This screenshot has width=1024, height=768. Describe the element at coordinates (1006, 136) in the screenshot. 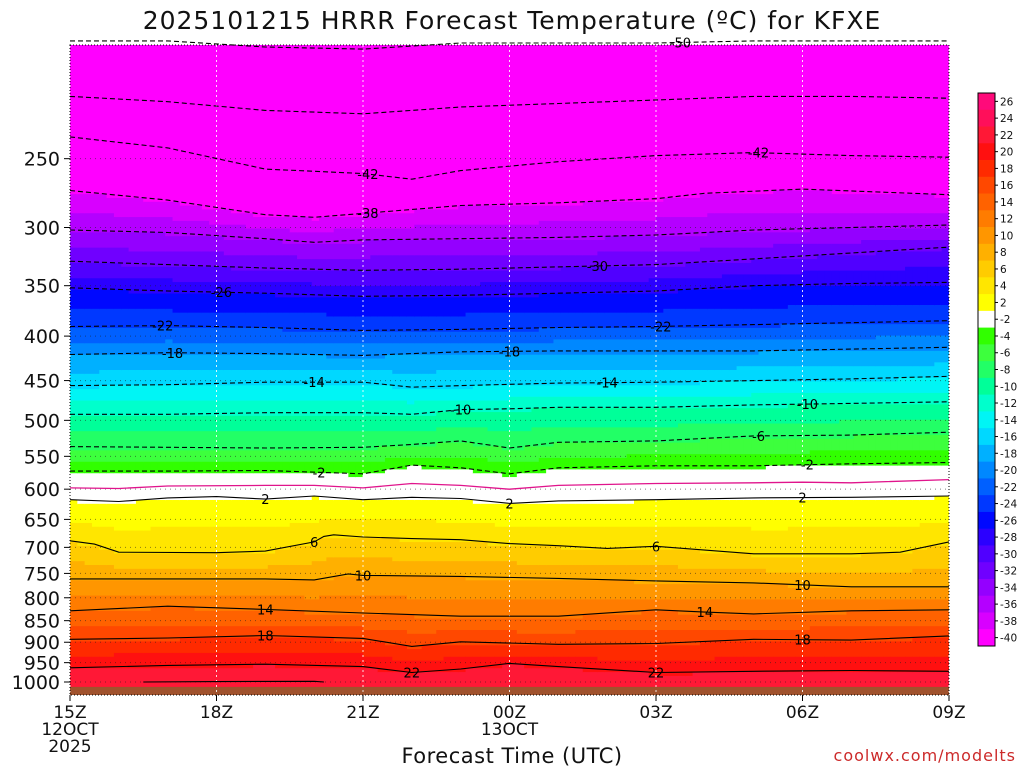

I see `colorbar-tick-label: 22` at that location.